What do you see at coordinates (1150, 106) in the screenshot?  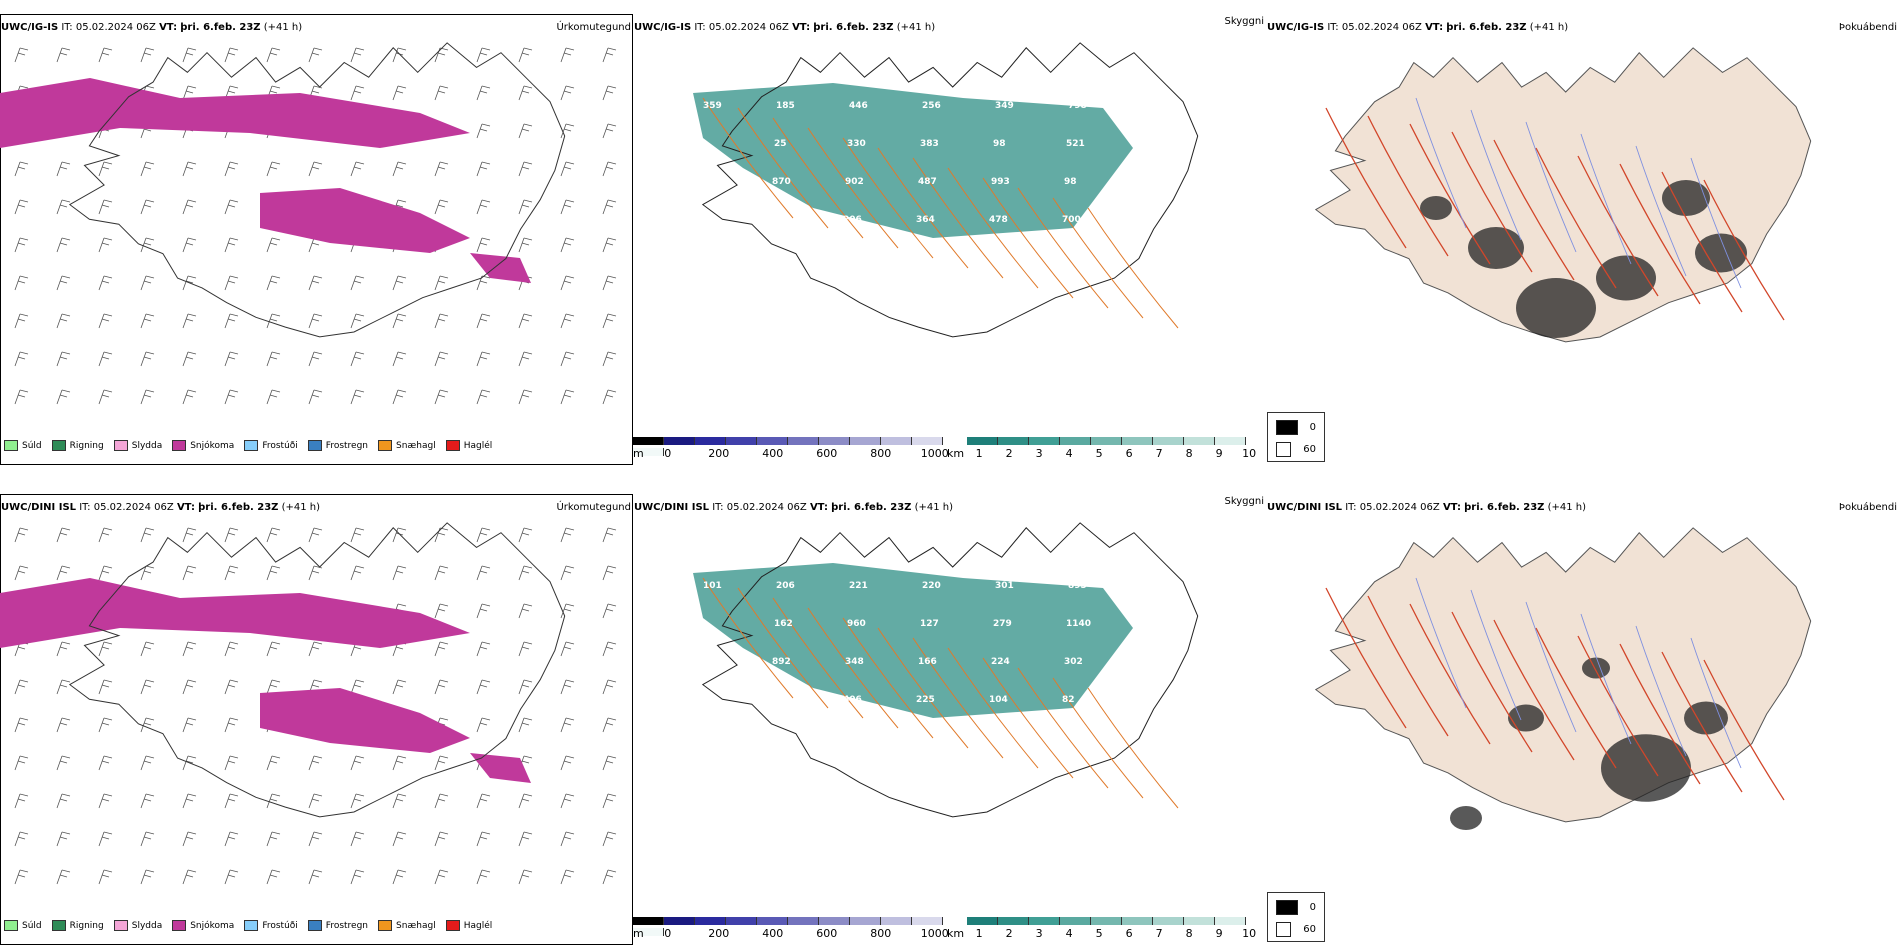 I see `visibility-value-label: 237` at bounding box center [1150, 106].